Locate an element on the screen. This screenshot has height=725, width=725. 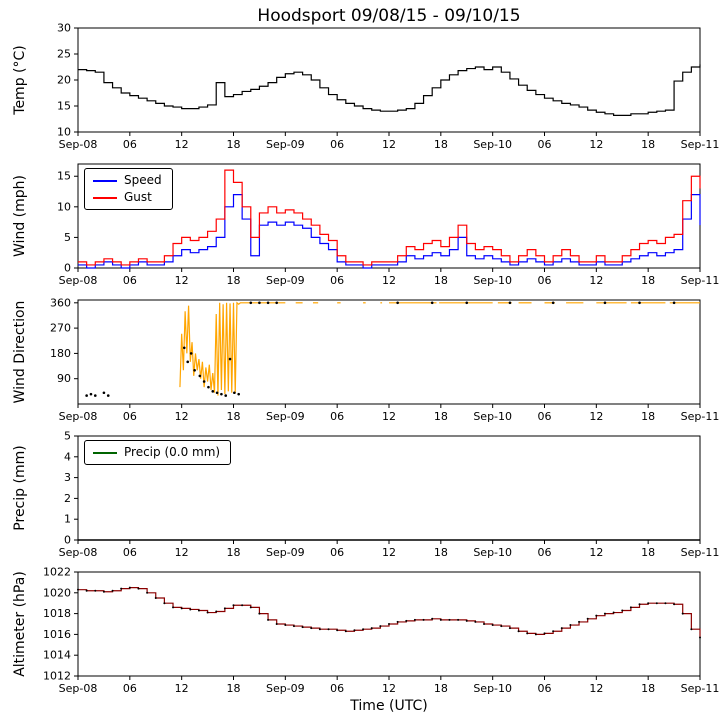
svg-text: 1016 is located at coordinates (57, 634).